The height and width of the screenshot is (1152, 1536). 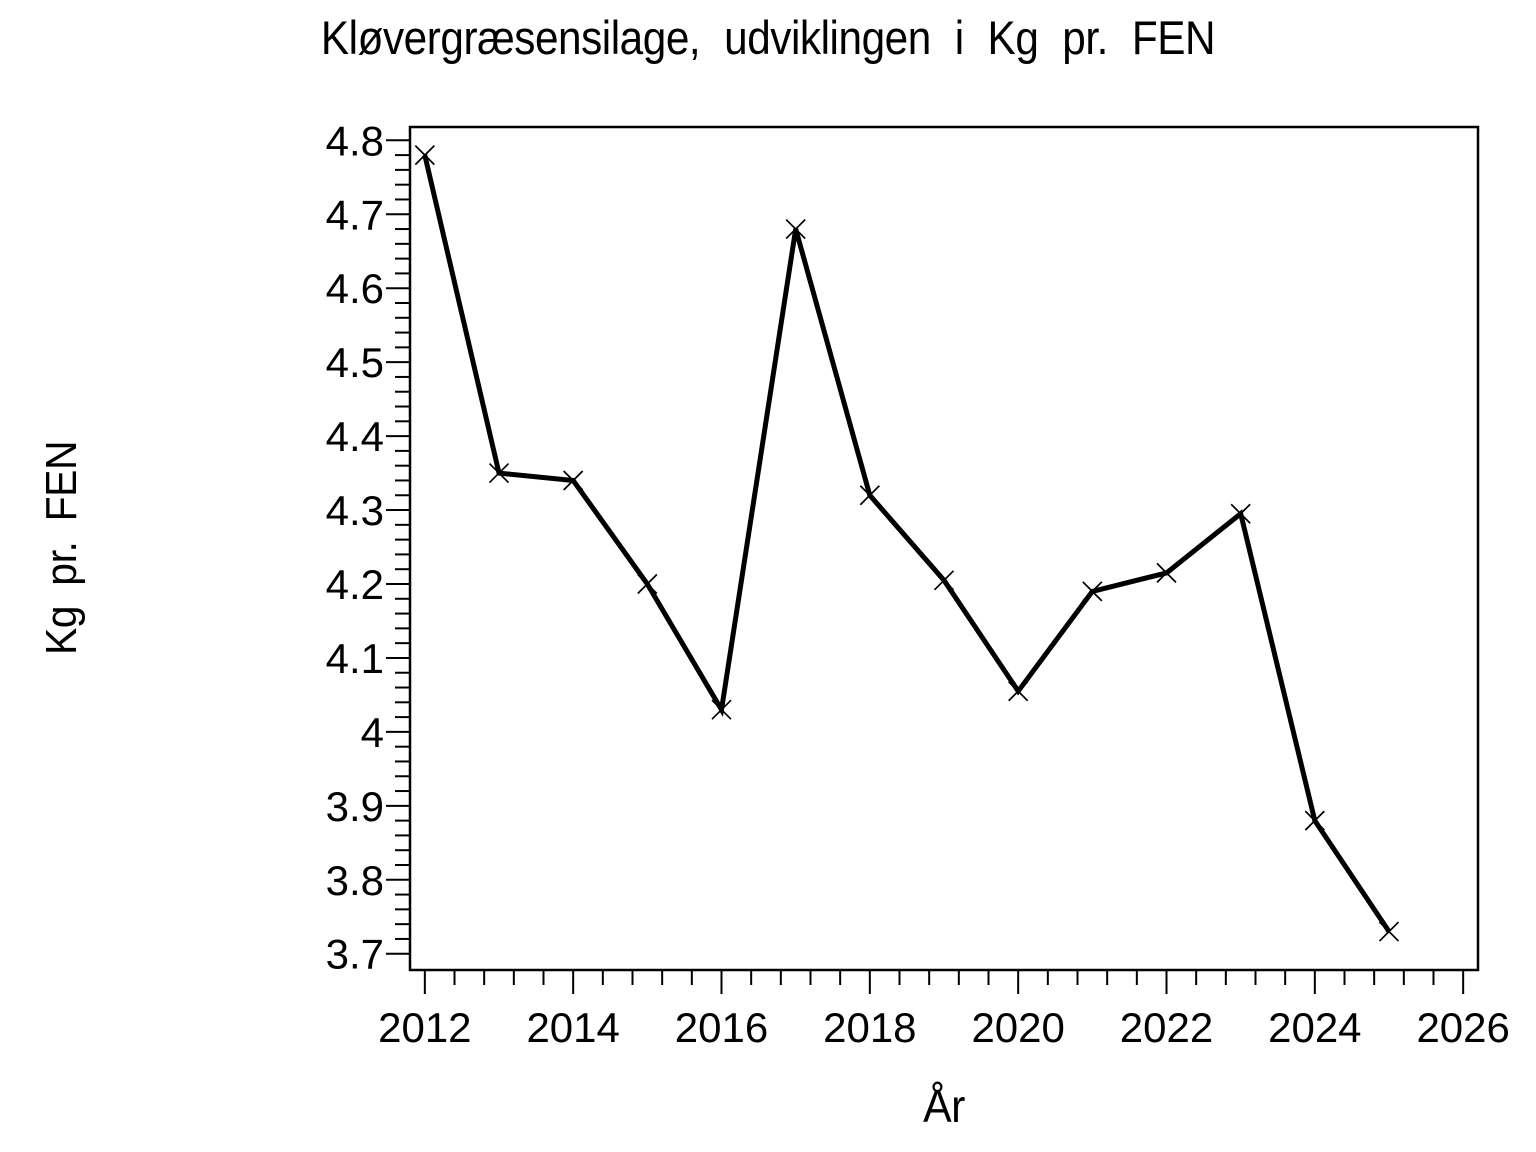 What do you see at coordinates (572, 1027) in the screenshot?
I see `x-tick-label: 2014` at bounding box center [572, 1027].